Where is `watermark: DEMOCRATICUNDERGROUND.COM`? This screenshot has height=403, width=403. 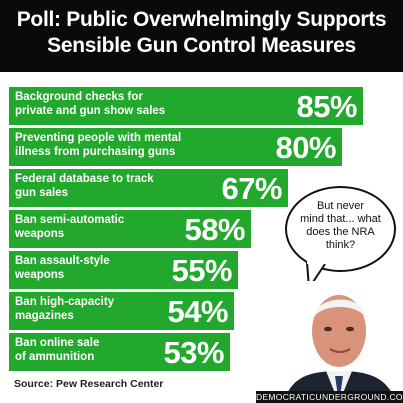
watermark: DEMOCRATICUNDERGROUND.COM is located at coordinates (329, 397).